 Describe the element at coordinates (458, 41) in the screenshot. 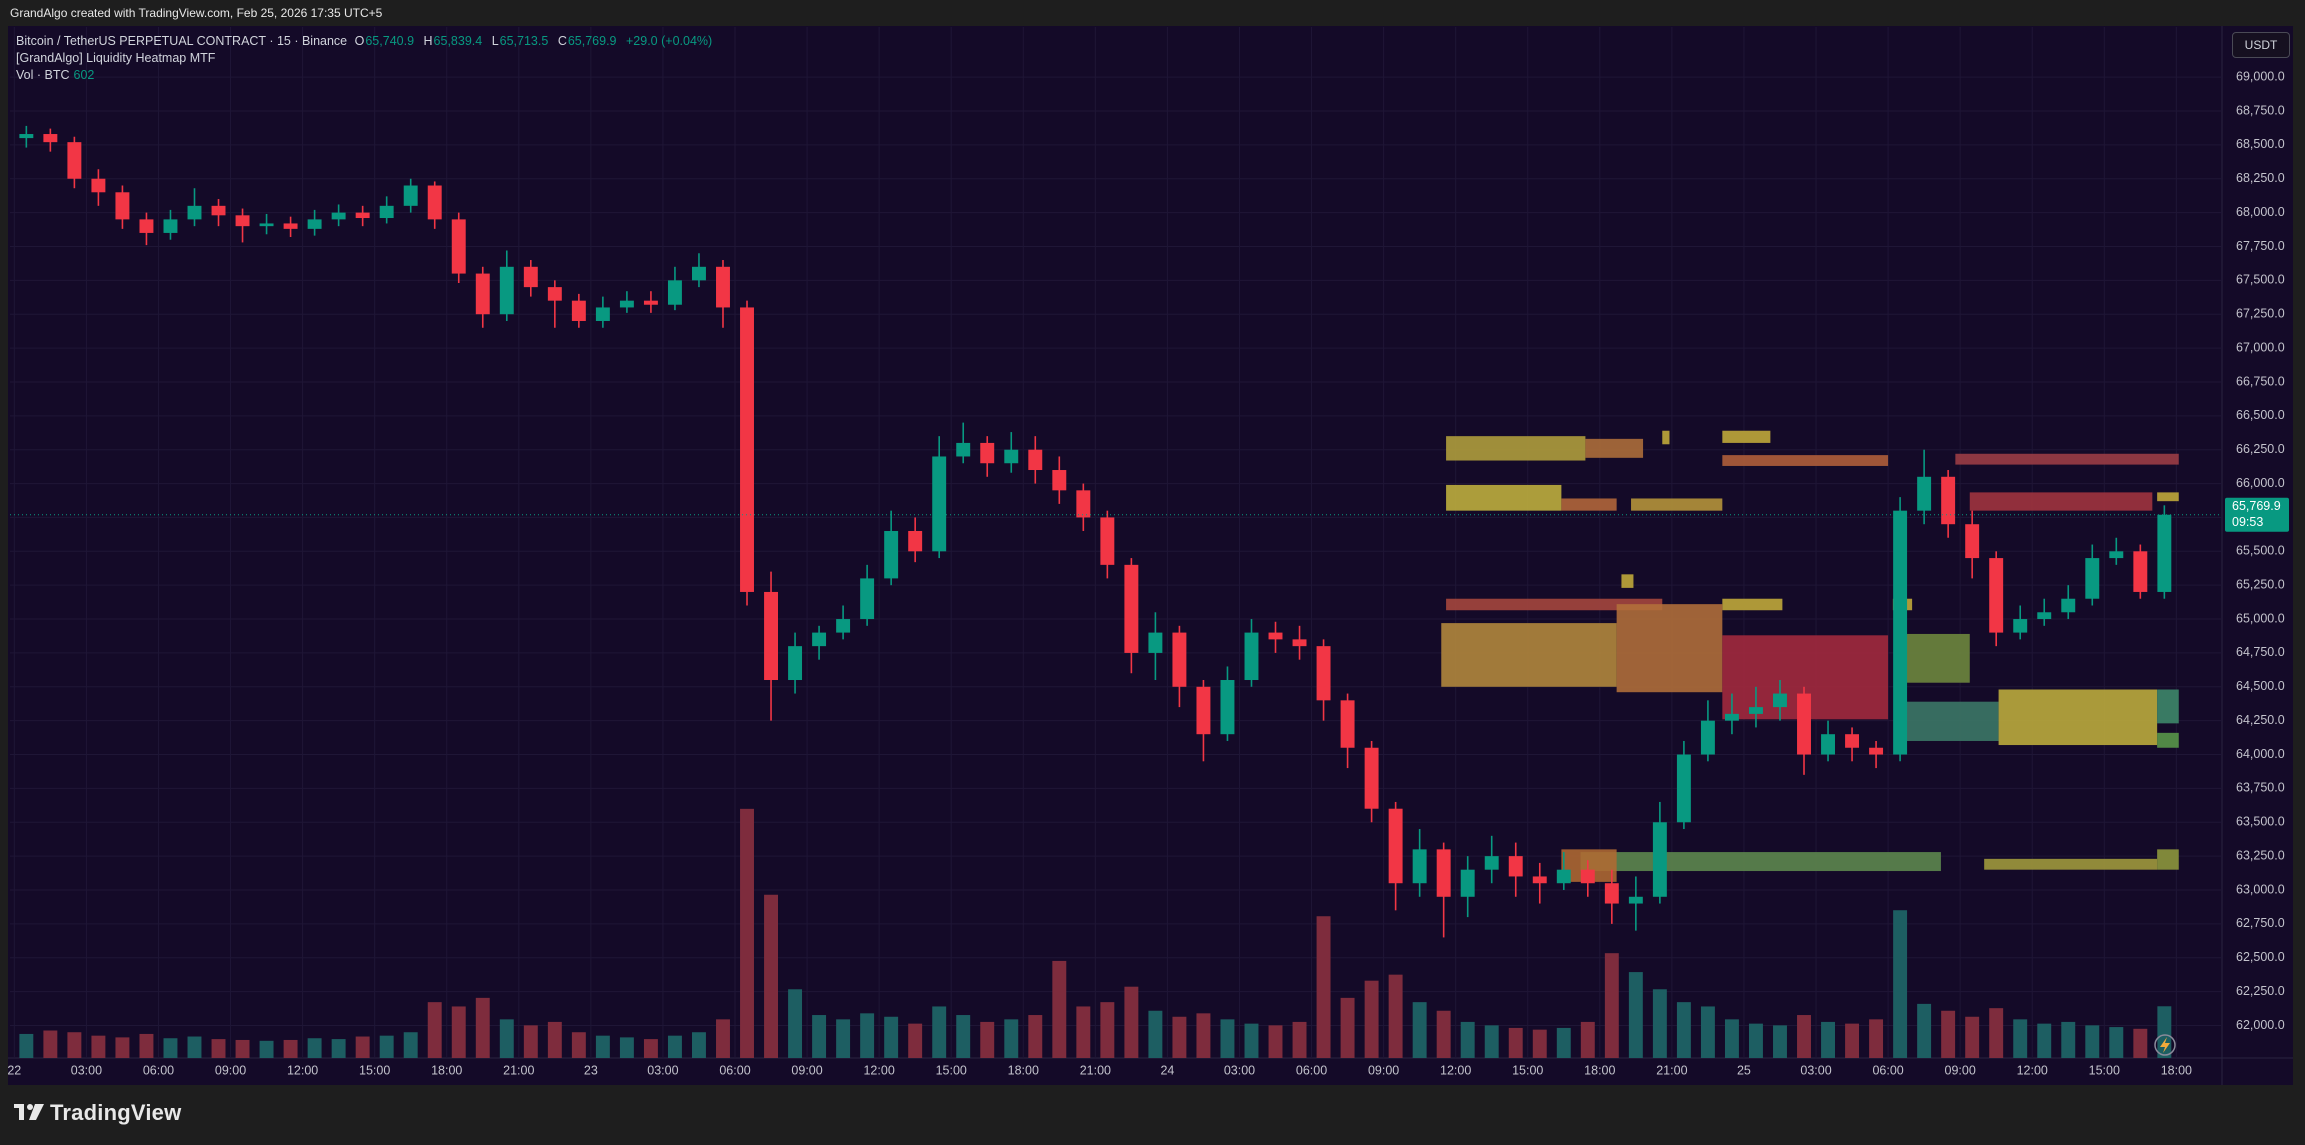

I see `ohlc-value: 65,839.4` at that location.